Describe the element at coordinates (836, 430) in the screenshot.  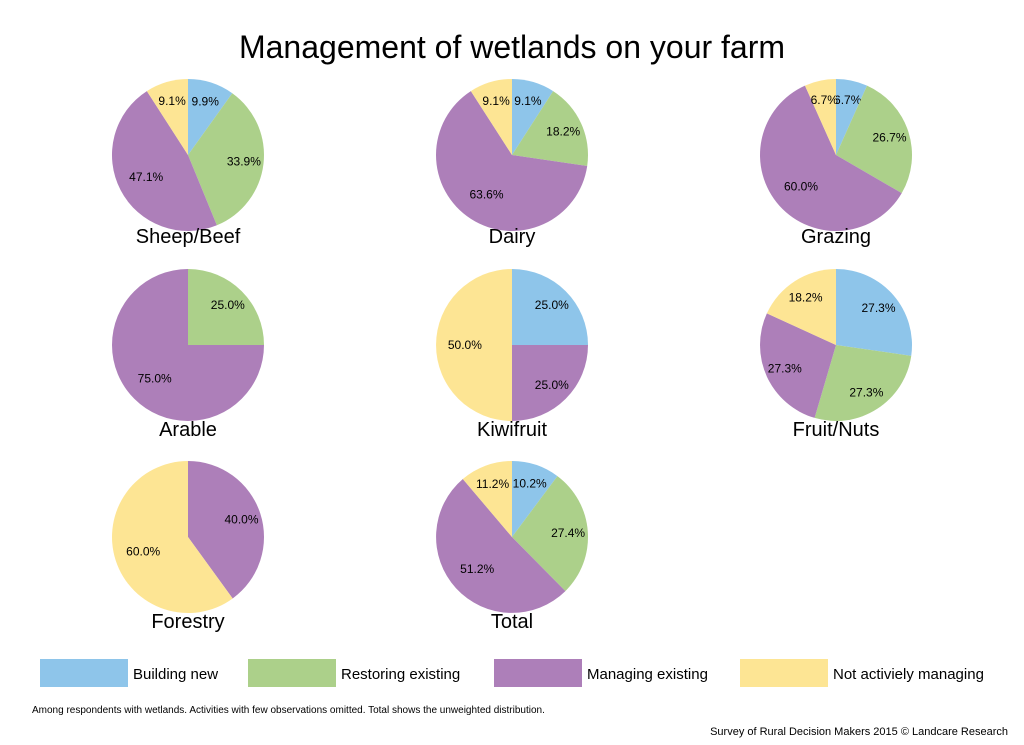
I see `pie-name-fruit-nuts: Fruit/Nuts` at that location.